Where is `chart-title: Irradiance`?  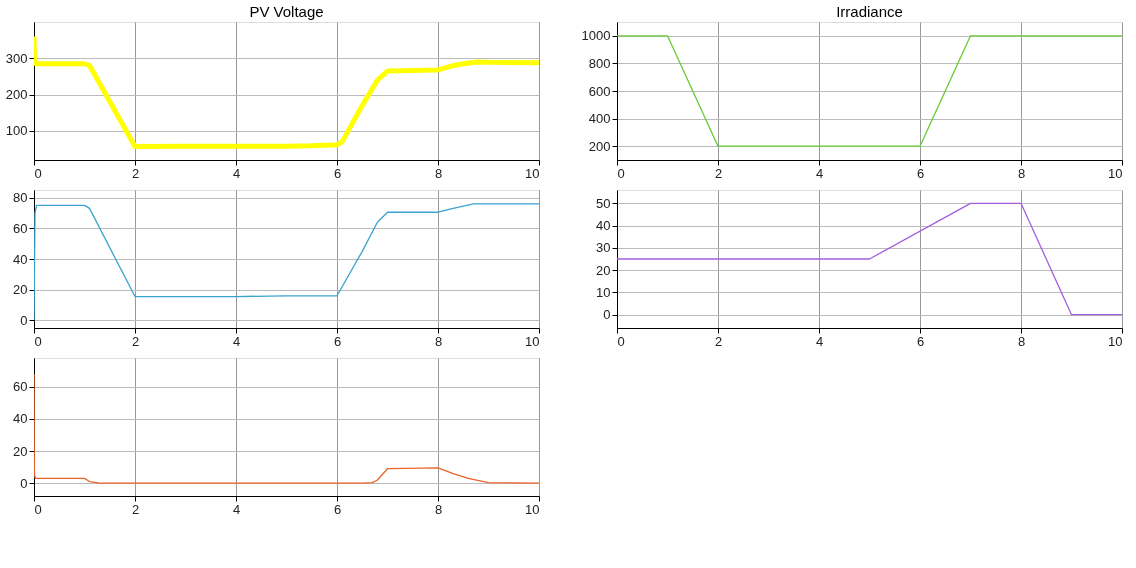
chart-title: Irradiance is located at coordinates (869, 11).